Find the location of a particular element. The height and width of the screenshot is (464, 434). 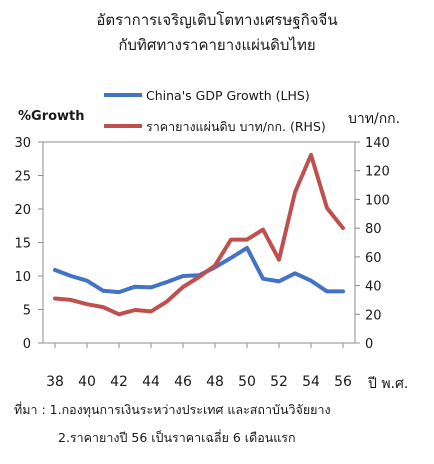

y-right-tick-label: 40 is located at coordinates (373, 287).